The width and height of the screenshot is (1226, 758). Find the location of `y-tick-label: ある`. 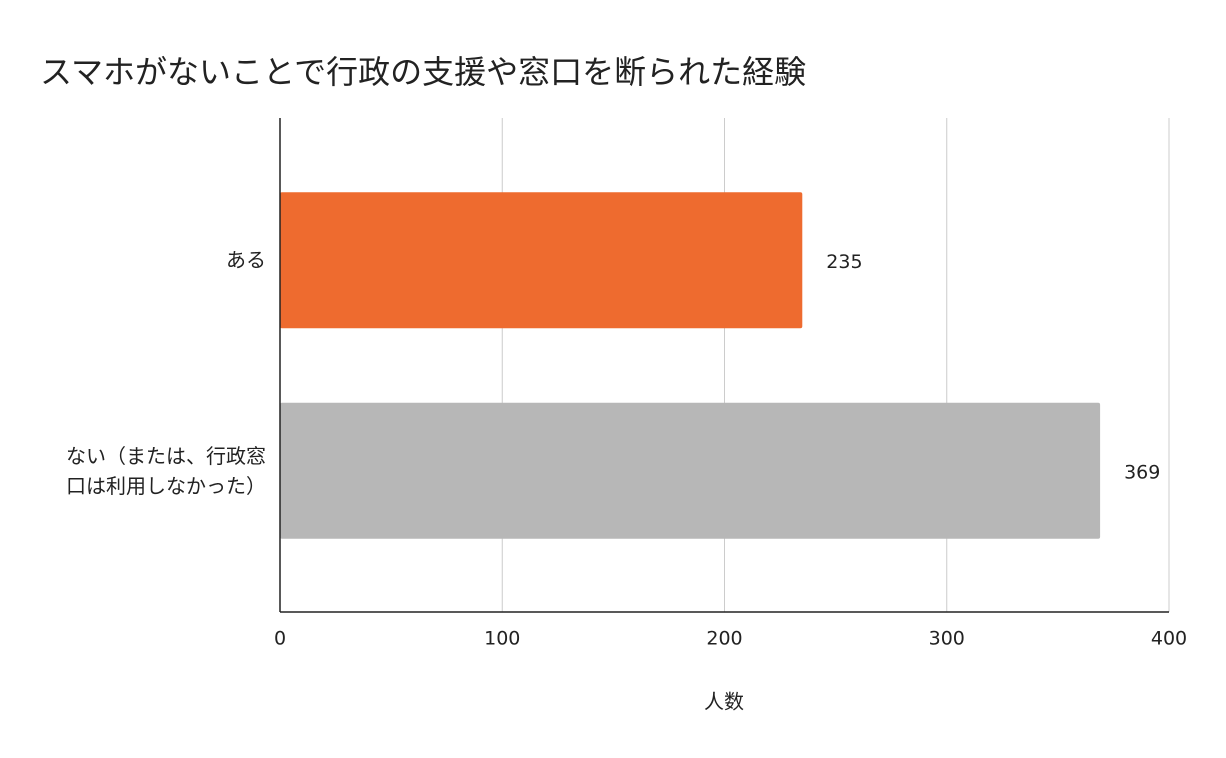

y-tick-label: ある is located at coordinates (246, 260).